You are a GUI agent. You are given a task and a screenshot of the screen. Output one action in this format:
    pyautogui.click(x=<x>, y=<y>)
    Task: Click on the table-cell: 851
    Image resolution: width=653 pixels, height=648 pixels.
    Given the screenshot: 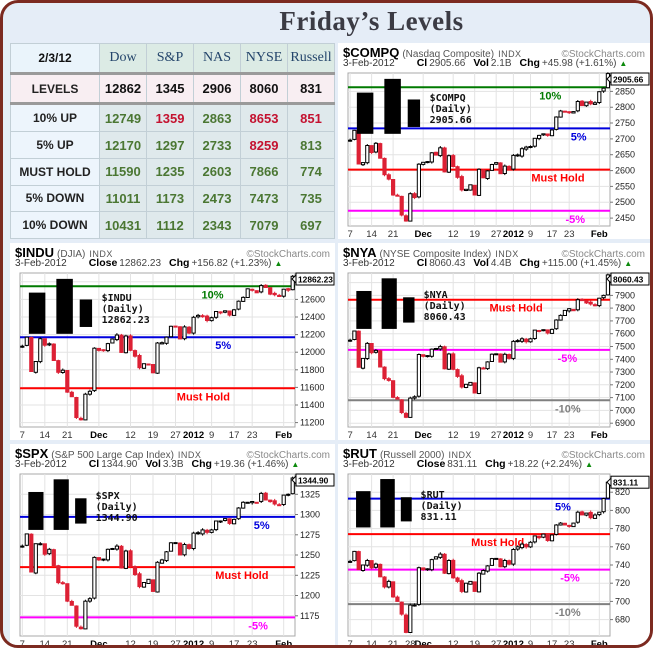 What is the action you would take?
    pyautogui.click(x=311, y=117)
    